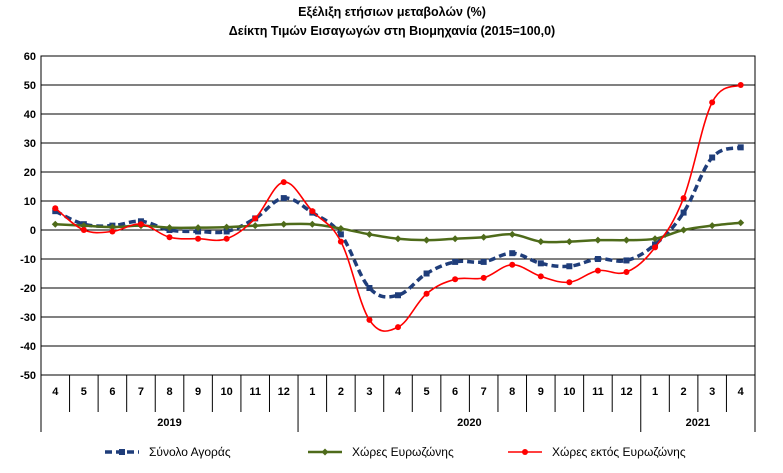  Describe the element at coordinates (512, 392) in the screenshot. I see `x-tick-label: 8` at that location.